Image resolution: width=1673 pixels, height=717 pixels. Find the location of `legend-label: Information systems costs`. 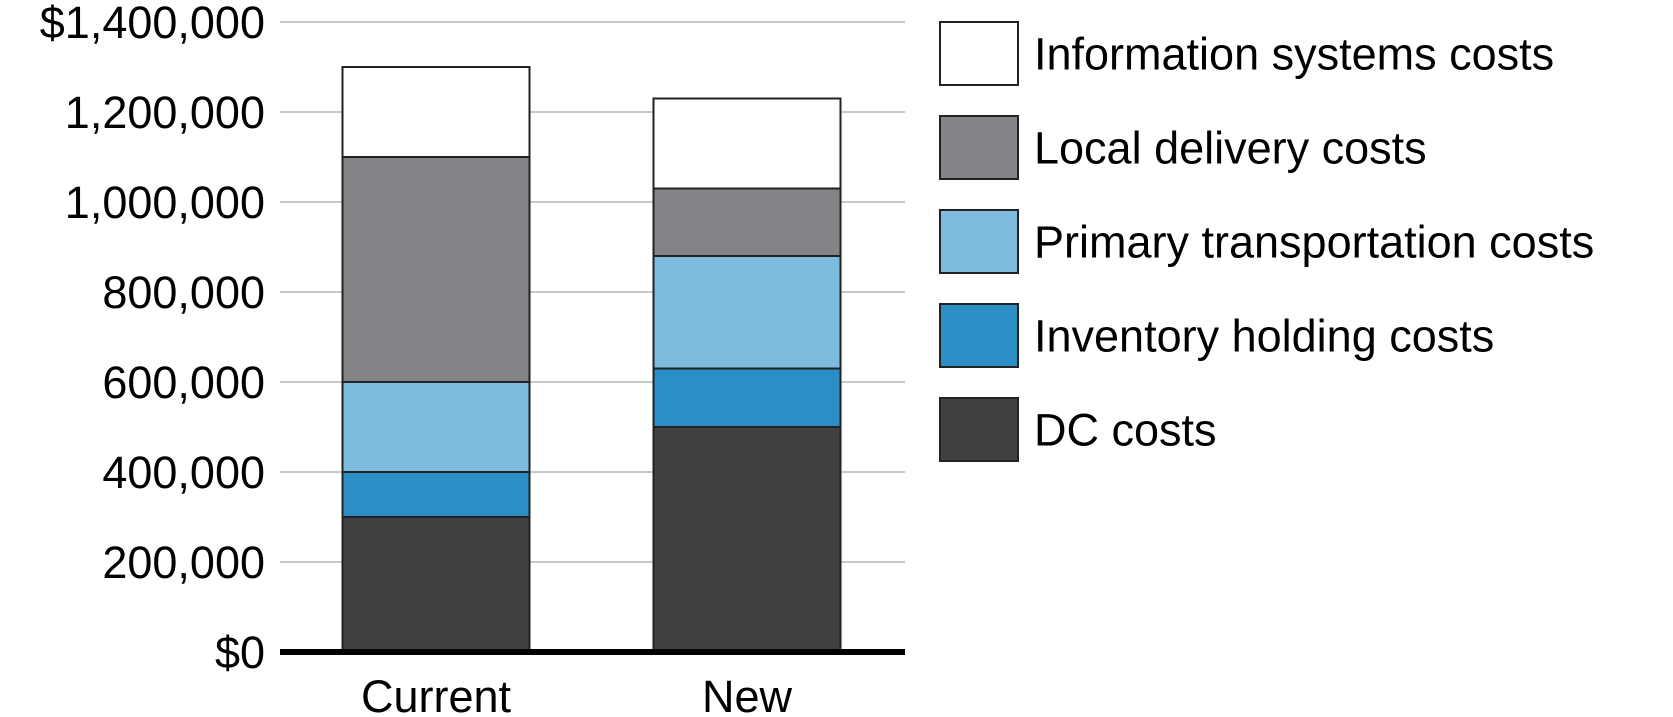

legend-label: Information systems costs is located at coordinates (1294, 54).